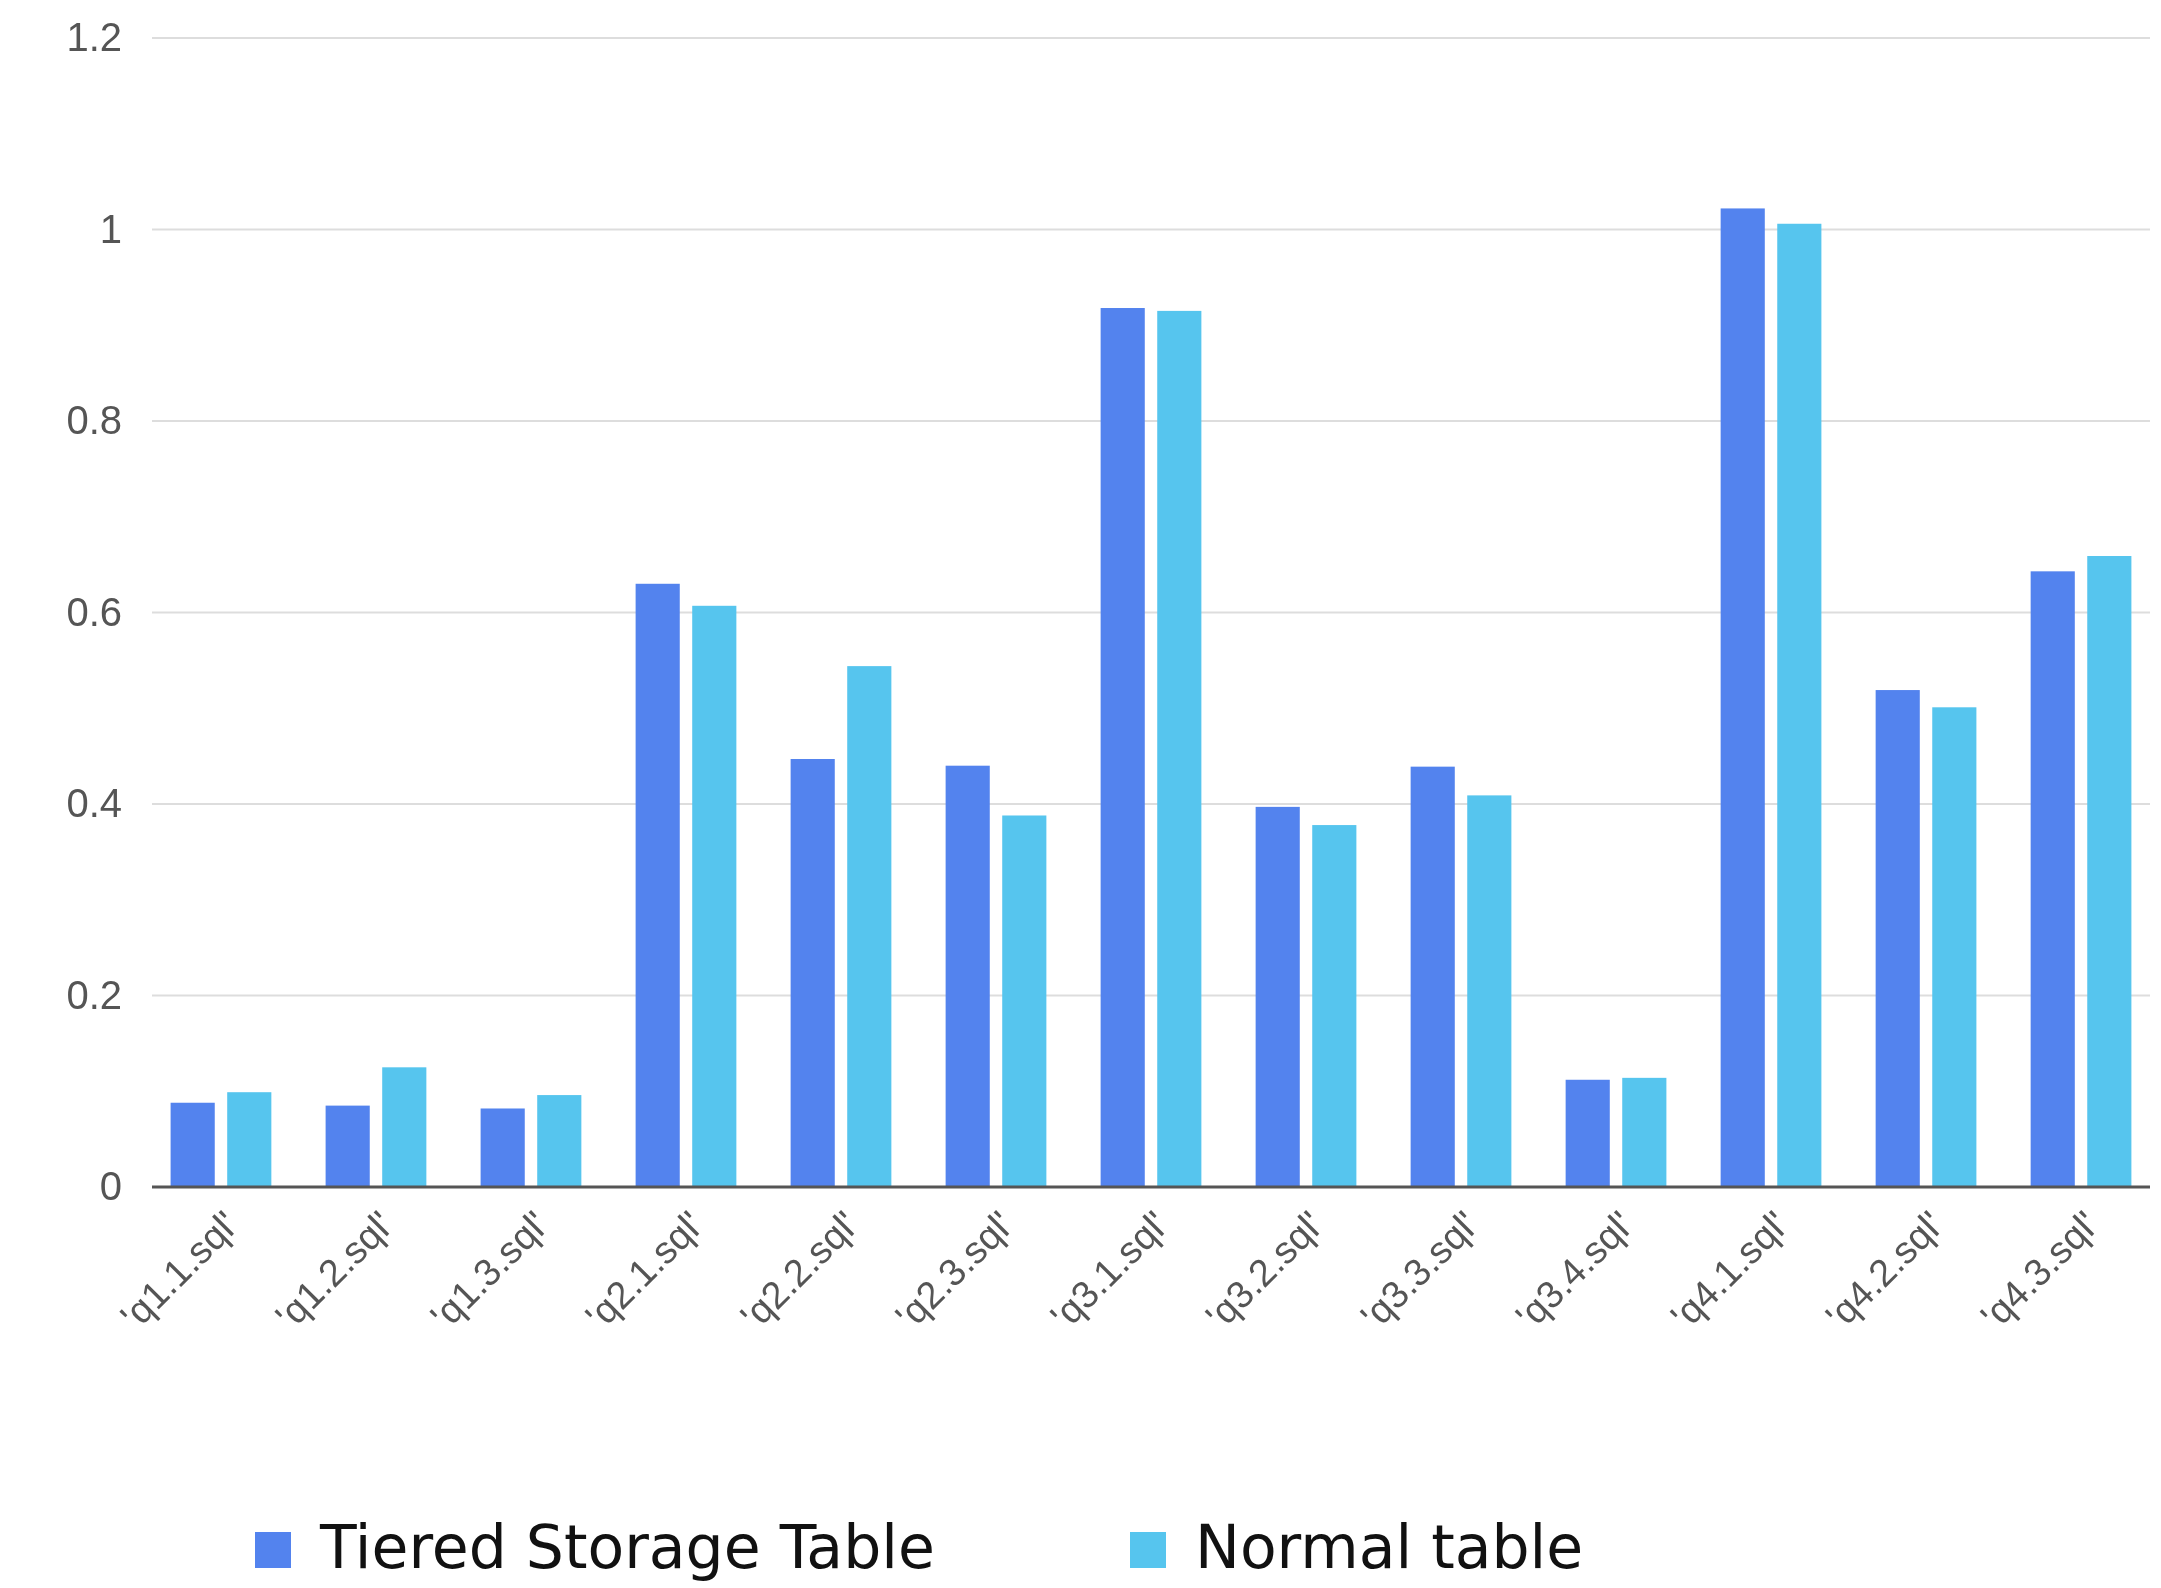  What do you see at coordinates (94, 37) in the screenshot?
I see `y-tick-label: 1.2` at bounding box center [94, 37].